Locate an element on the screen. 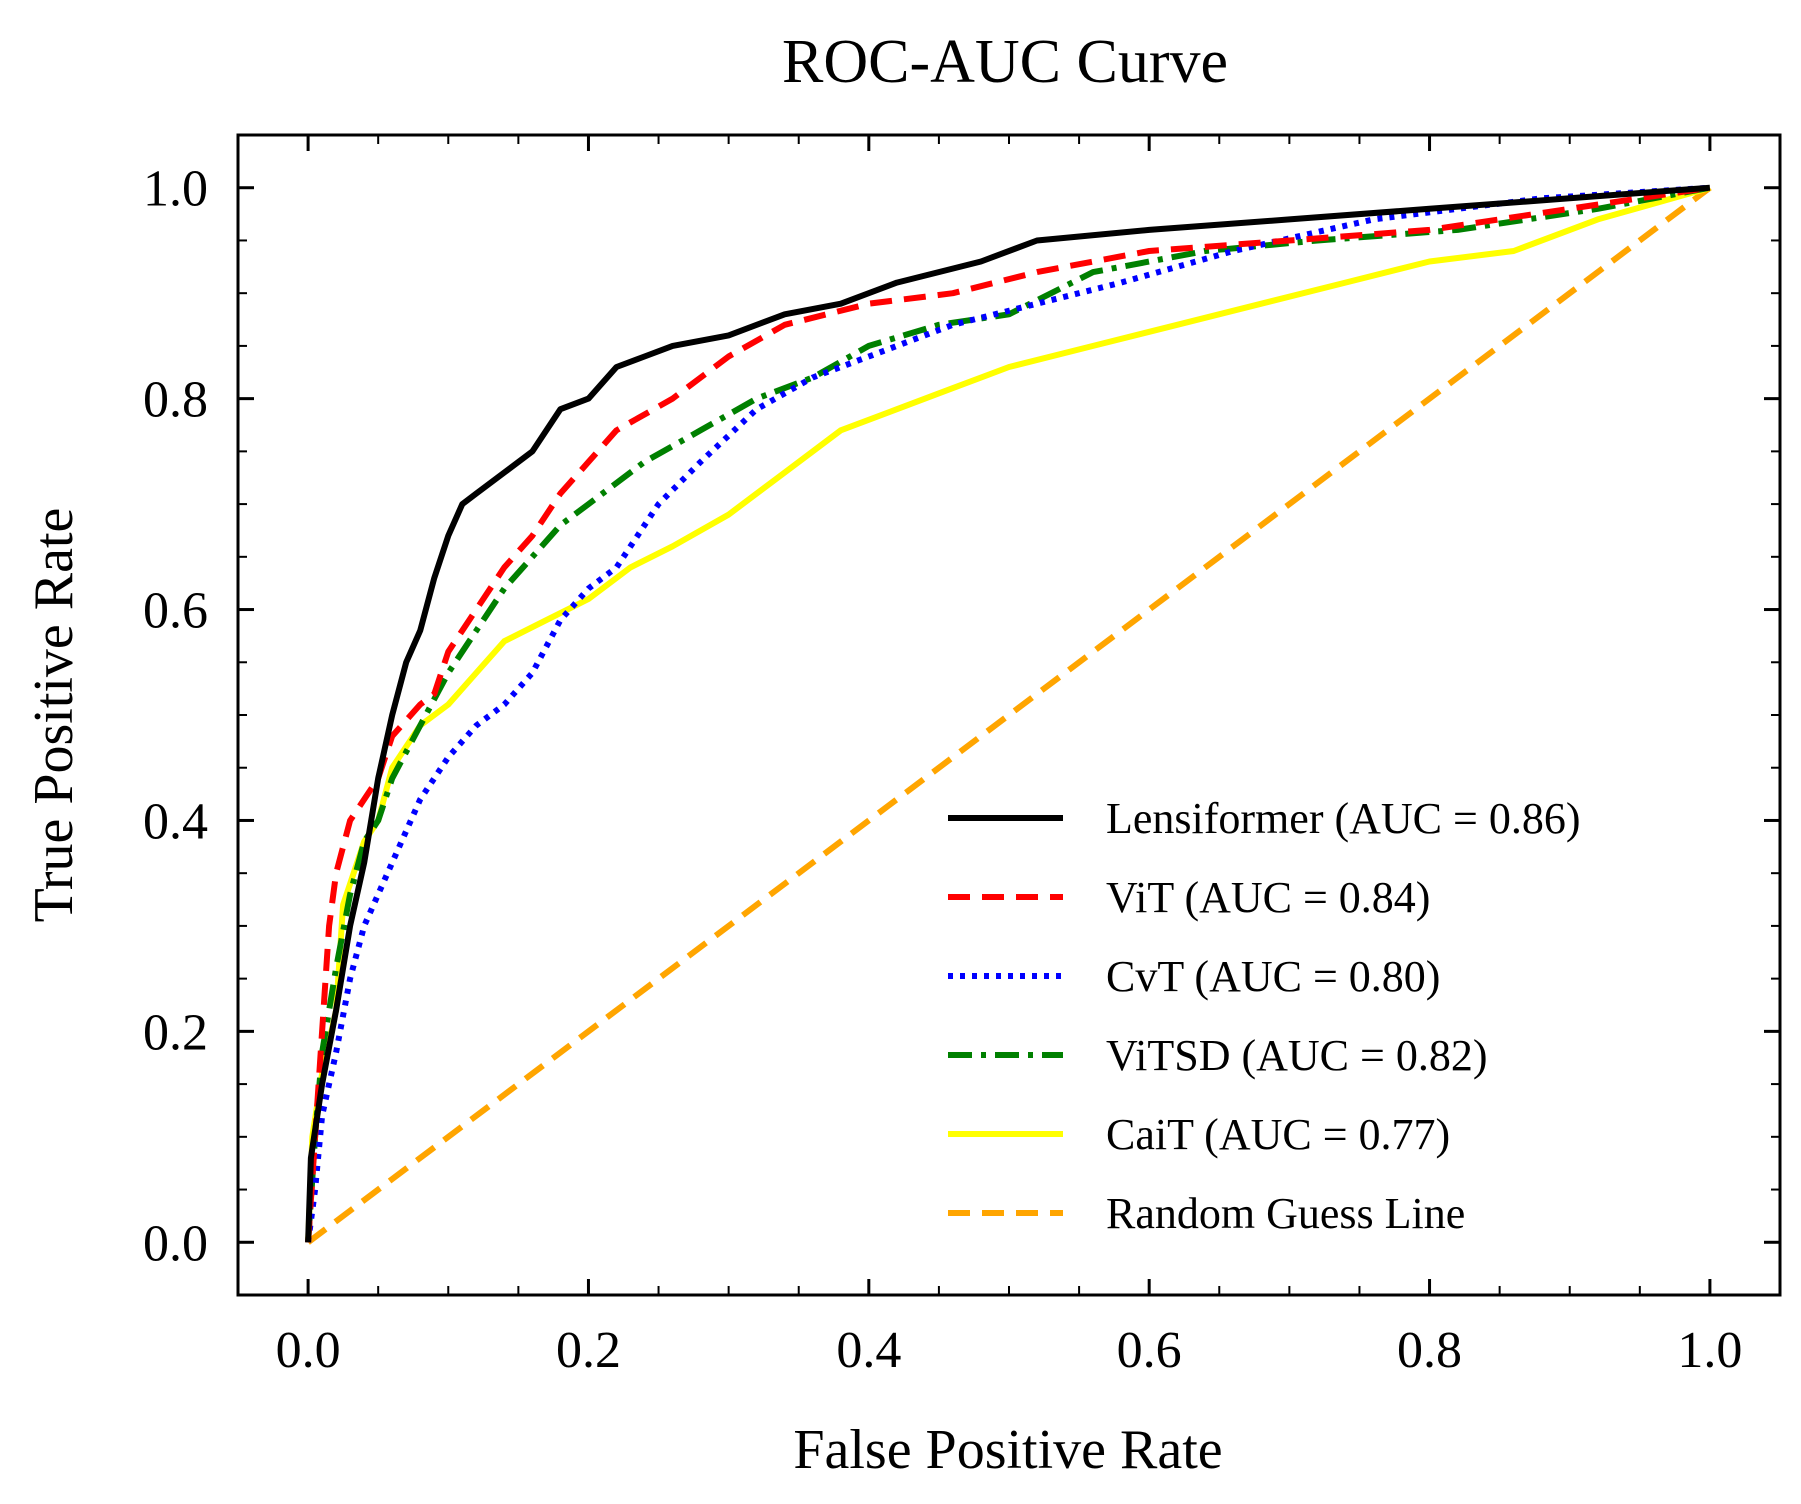 Image resolution: width=1801 pixels, height=1504 pixels. legend-label-1: ViT (AUC = 0.84) is located at coordinates (1268, 897).